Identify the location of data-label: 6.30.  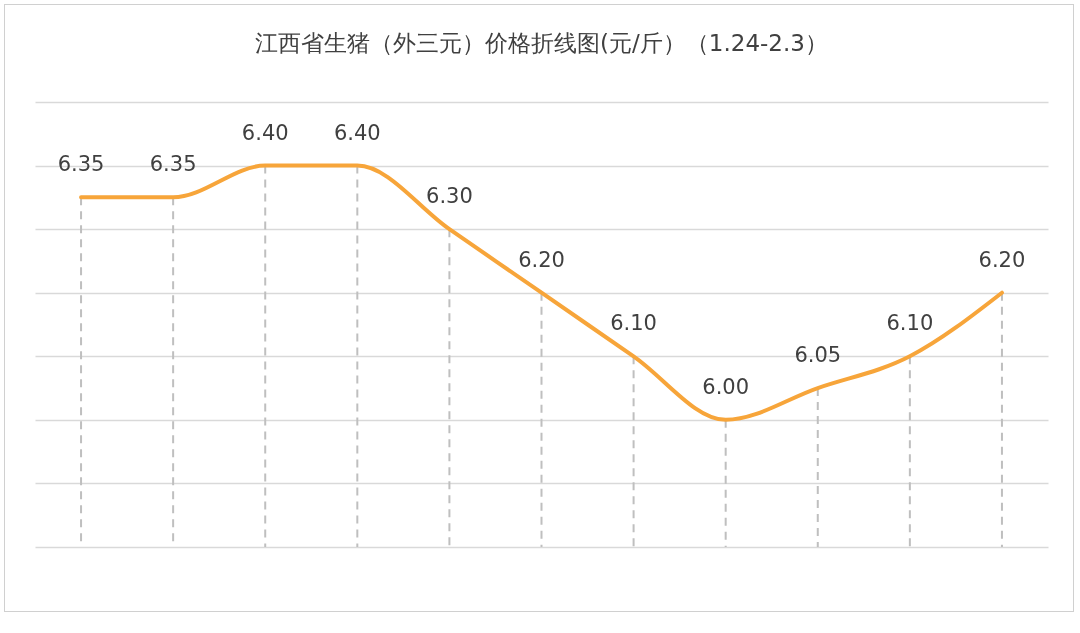
(449, 196).